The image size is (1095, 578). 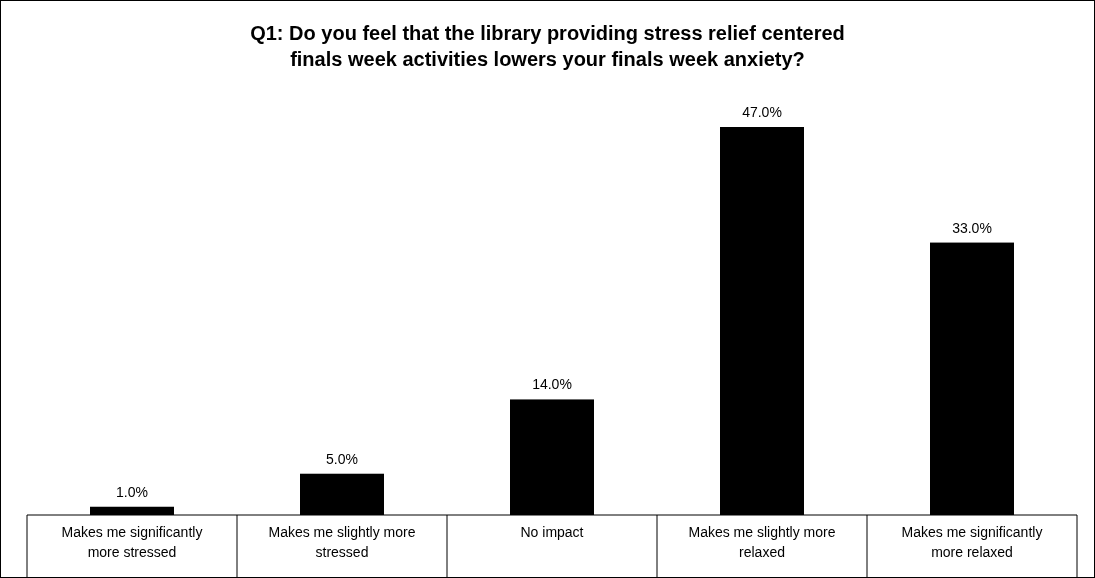 What do you see at coordinates (342, 458) in the screenshot?
I see `data-label: 5.0%` at bounding box center [342, 458].